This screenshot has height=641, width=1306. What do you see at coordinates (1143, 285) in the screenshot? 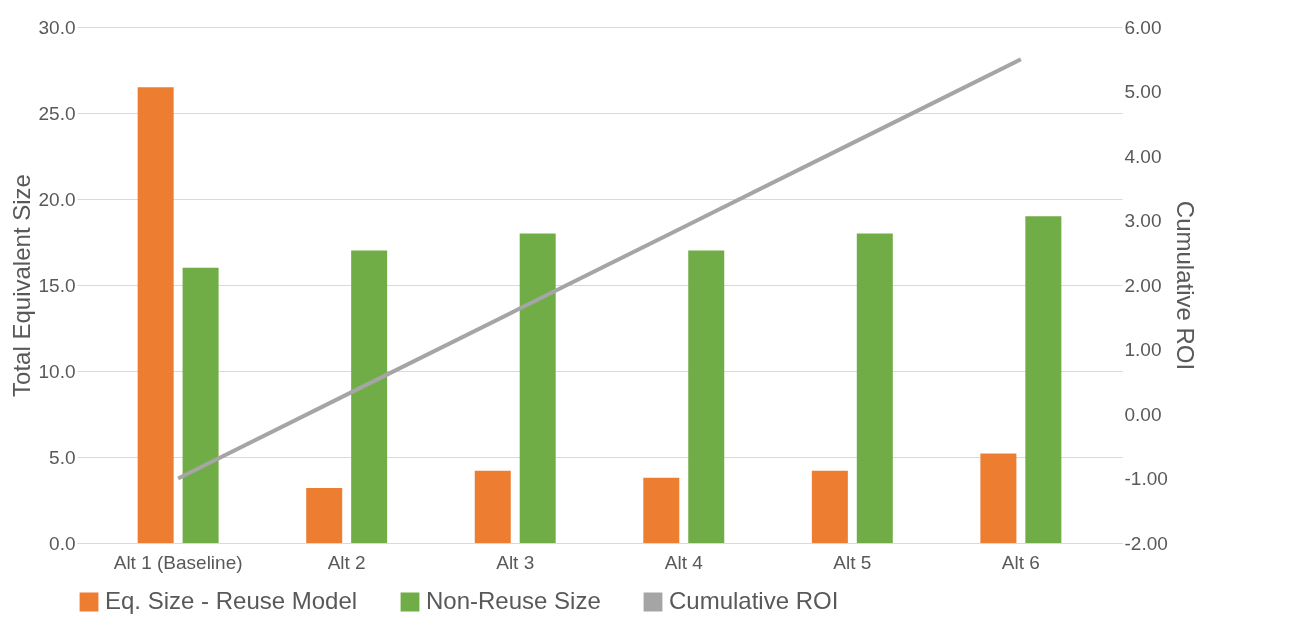
I see `y2-tick-label: 2.00` at bounding box center [1143, 285].